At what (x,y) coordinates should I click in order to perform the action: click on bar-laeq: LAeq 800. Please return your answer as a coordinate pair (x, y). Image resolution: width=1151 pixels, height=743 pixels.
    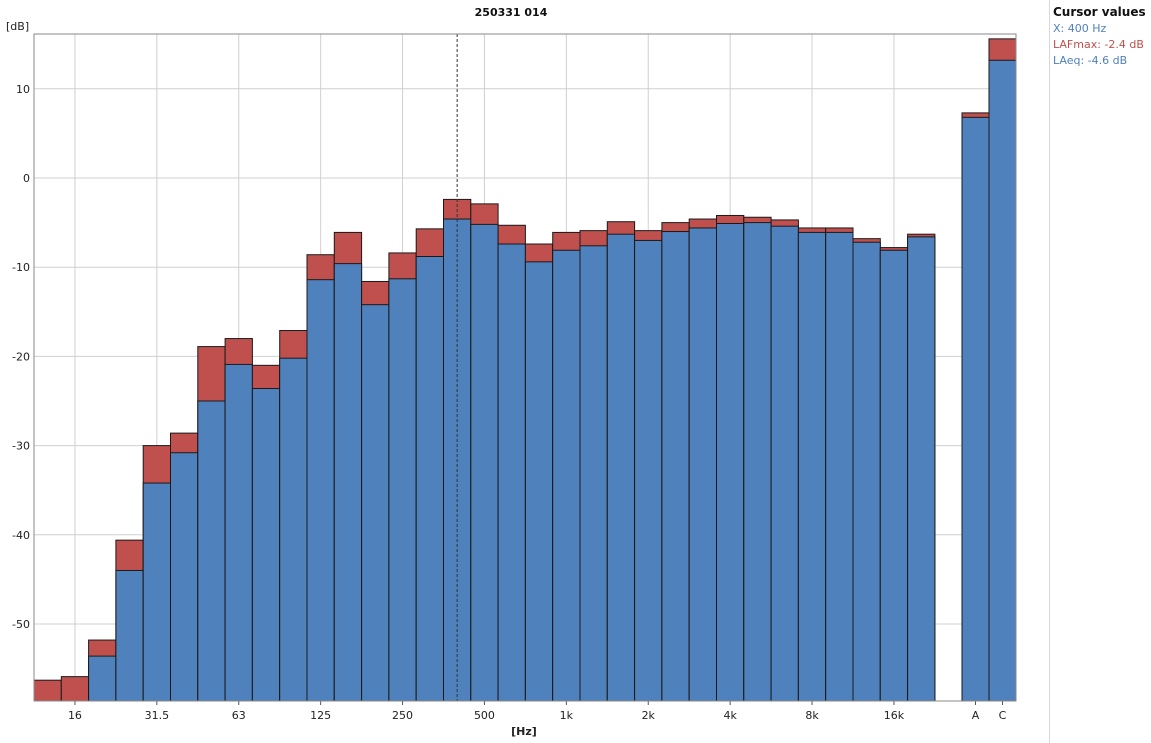
    Looking at the image, I should click on (539, 481).